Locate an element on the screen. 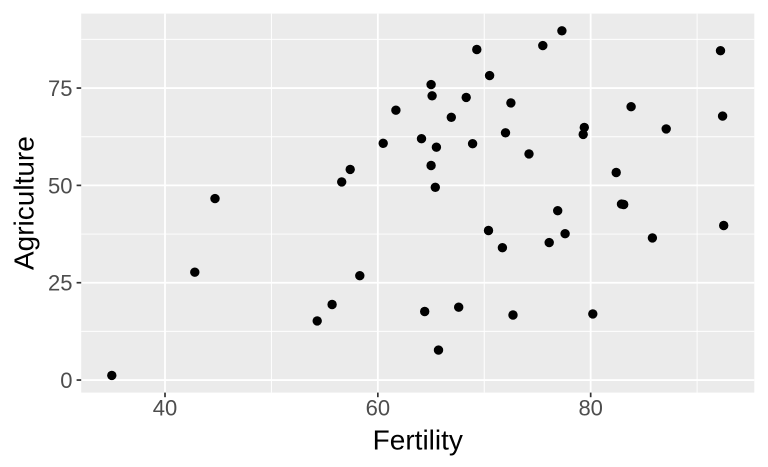 This screenshot has height=467, width=768. x-axis-title: Fertility is located at coordinates (418, 440).